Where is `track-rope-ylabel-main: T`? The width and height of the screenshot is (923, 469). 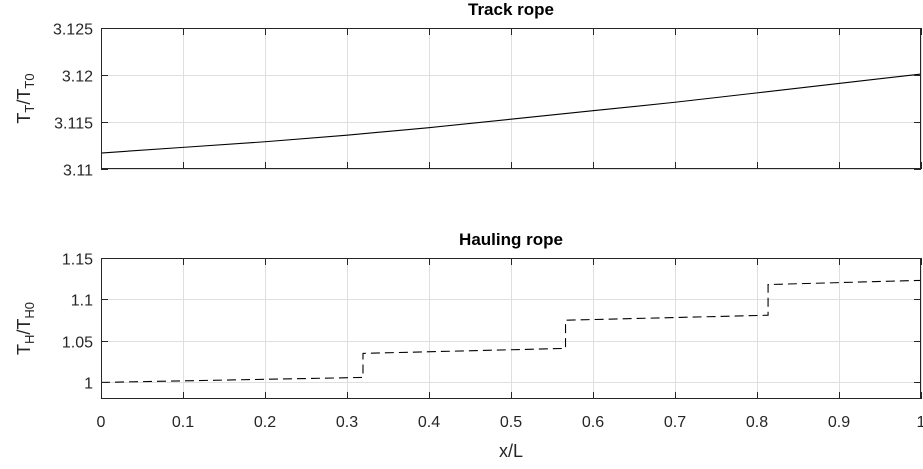
track-rope-ylabel-main: T is located at coordinates (24, 118).